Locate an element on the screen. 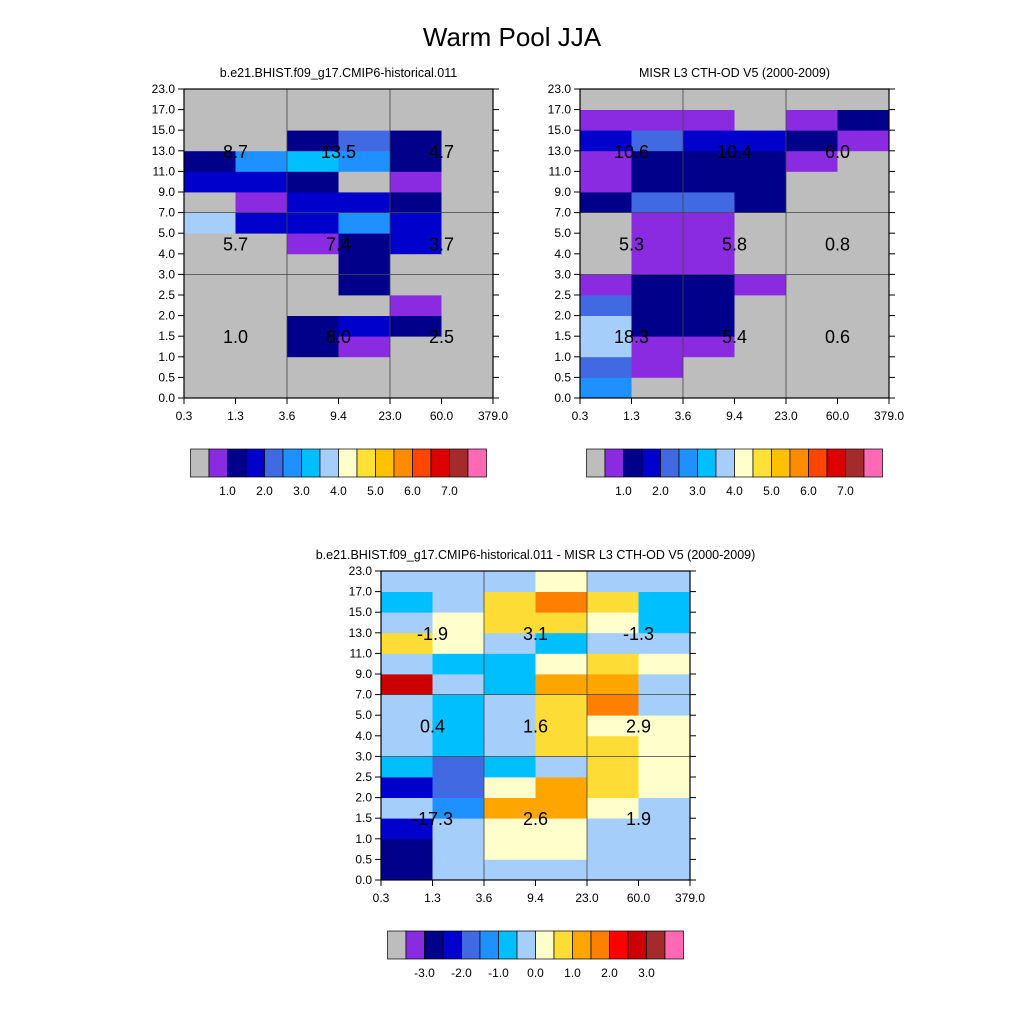 Image resolution: width=1024 pixels, height=1024 pixels. colorbar-tick-label: 4.0 is located at coordinates (734, 491).